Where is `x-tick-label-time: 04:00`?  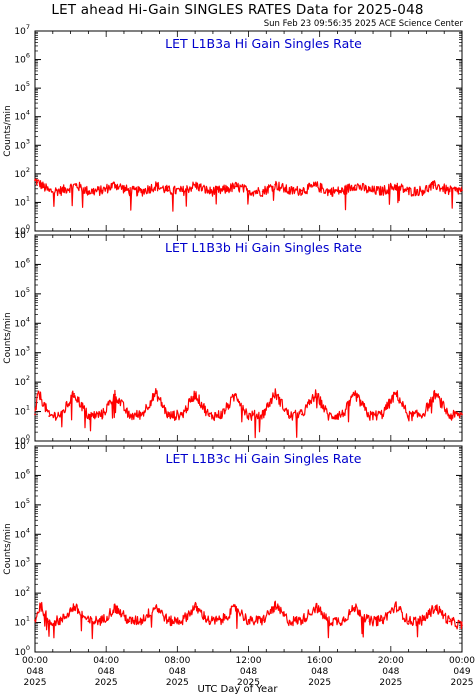 x-tick-label-time: 04:00 is located at coordinates (106, 661).